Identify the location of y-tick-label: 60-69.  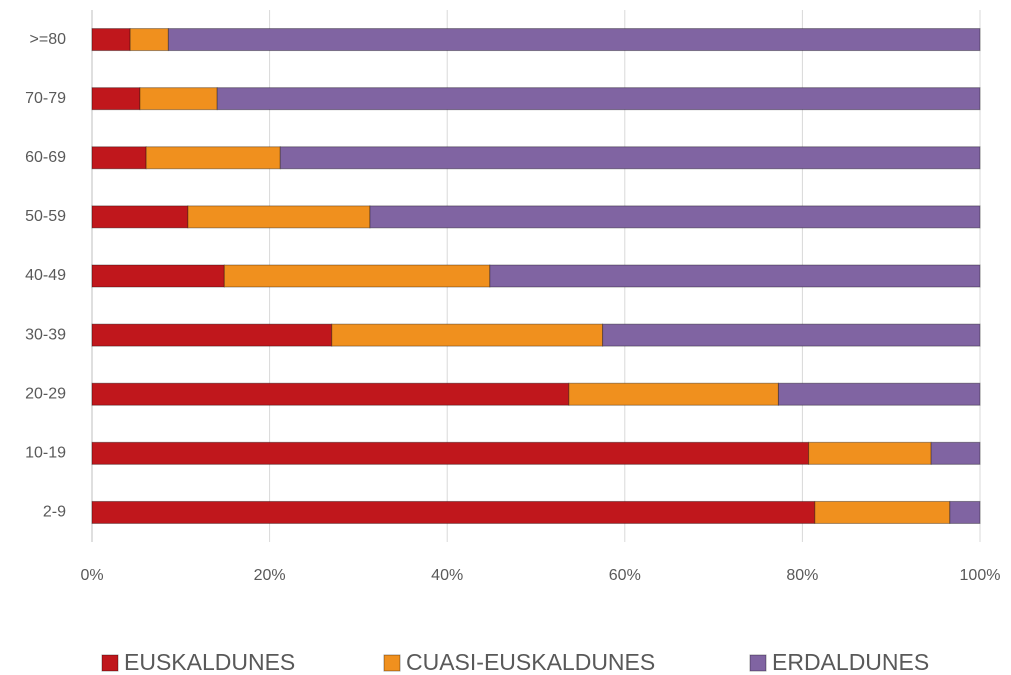
(45, 157).